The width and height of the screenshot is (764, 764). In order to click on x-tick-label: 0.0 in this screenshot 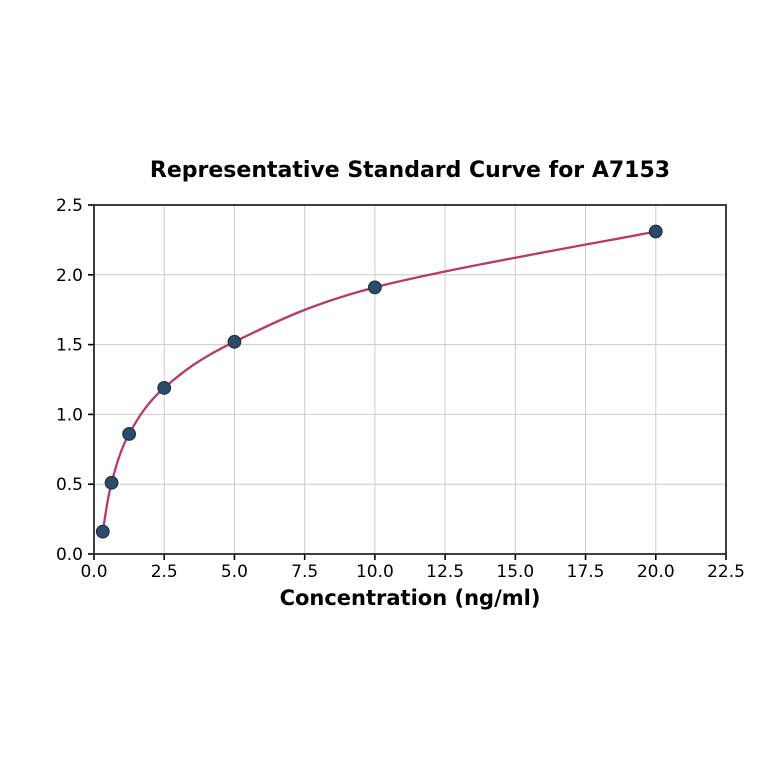, I will do `click(93, 572)`.